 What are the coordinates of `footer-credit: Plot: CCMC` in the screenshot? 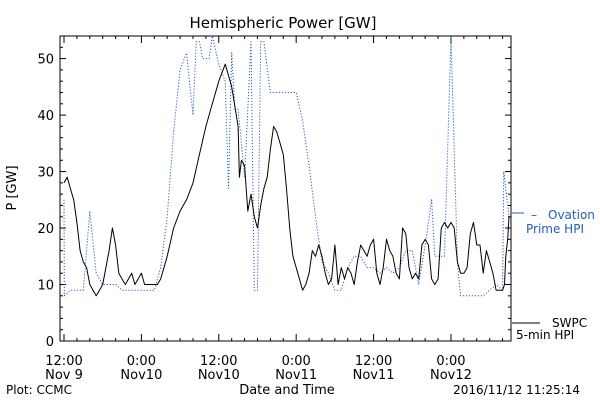 It's located at (39, 390).